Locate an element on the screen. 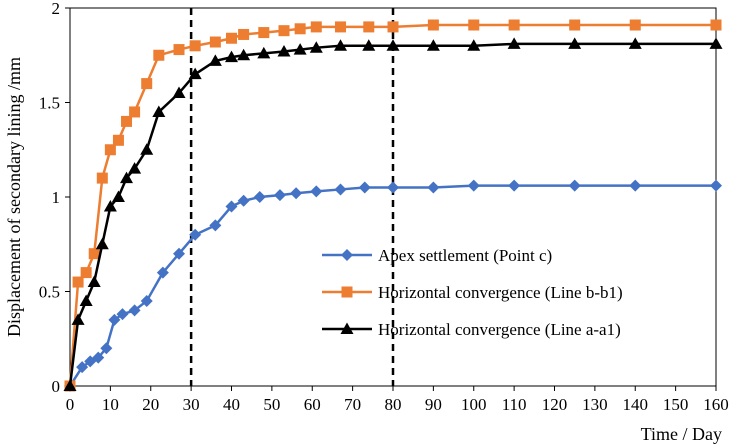 This screenshot has width=729, height=447. x-tick-label: 100 is located at coordinates (474, 404).